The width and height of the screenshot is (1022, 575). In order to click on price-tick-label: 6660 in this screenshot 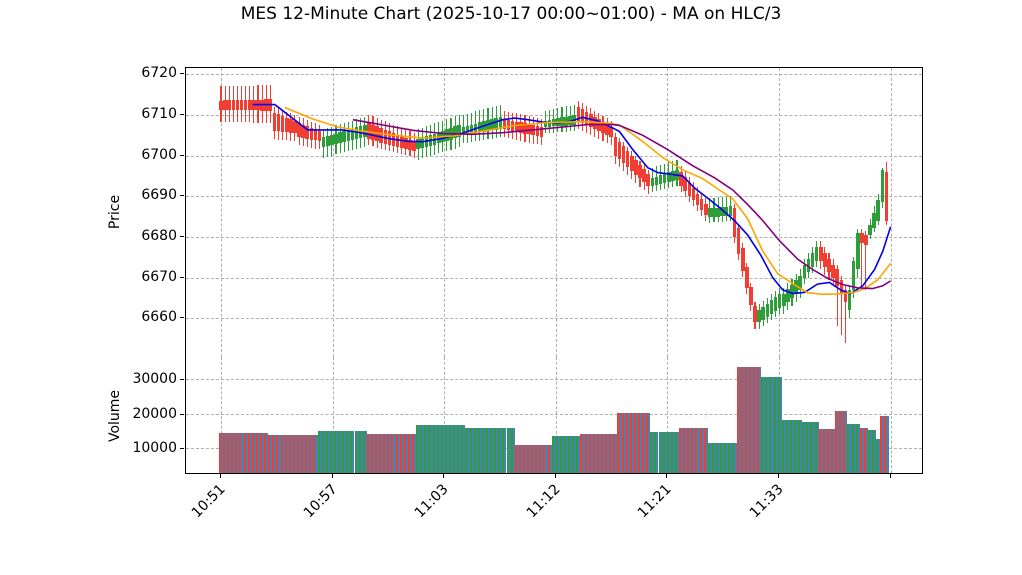, I will do `click(159, 317)`.